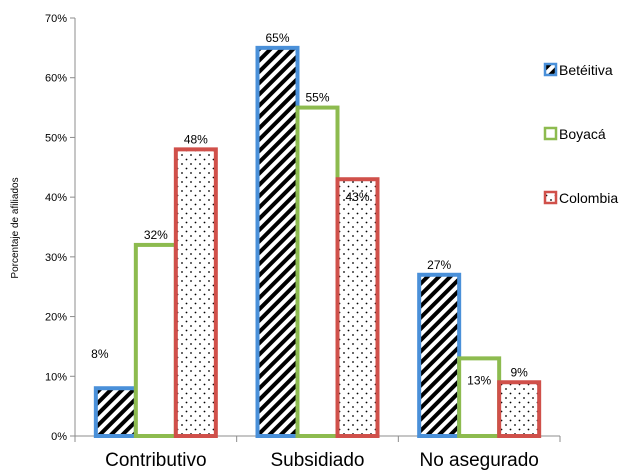 The height and width of the screenshot is (471, 634). What do you see at coordinates (56, 377) in the screenshot?
I see `y-tick-label: 10%` at bounding box center [56, 377].